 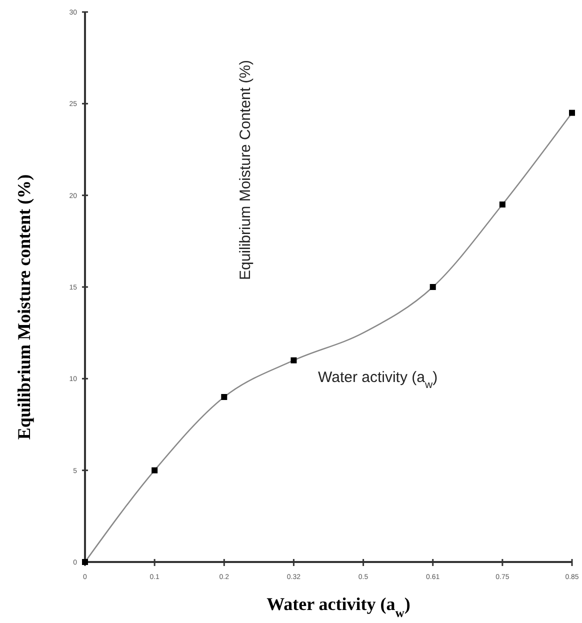 What do you see at coordinates (245, 170) in the screenshot?
I see `annotation: Equilibrium Moisture Content (%)` at bounding box center [245, 170].